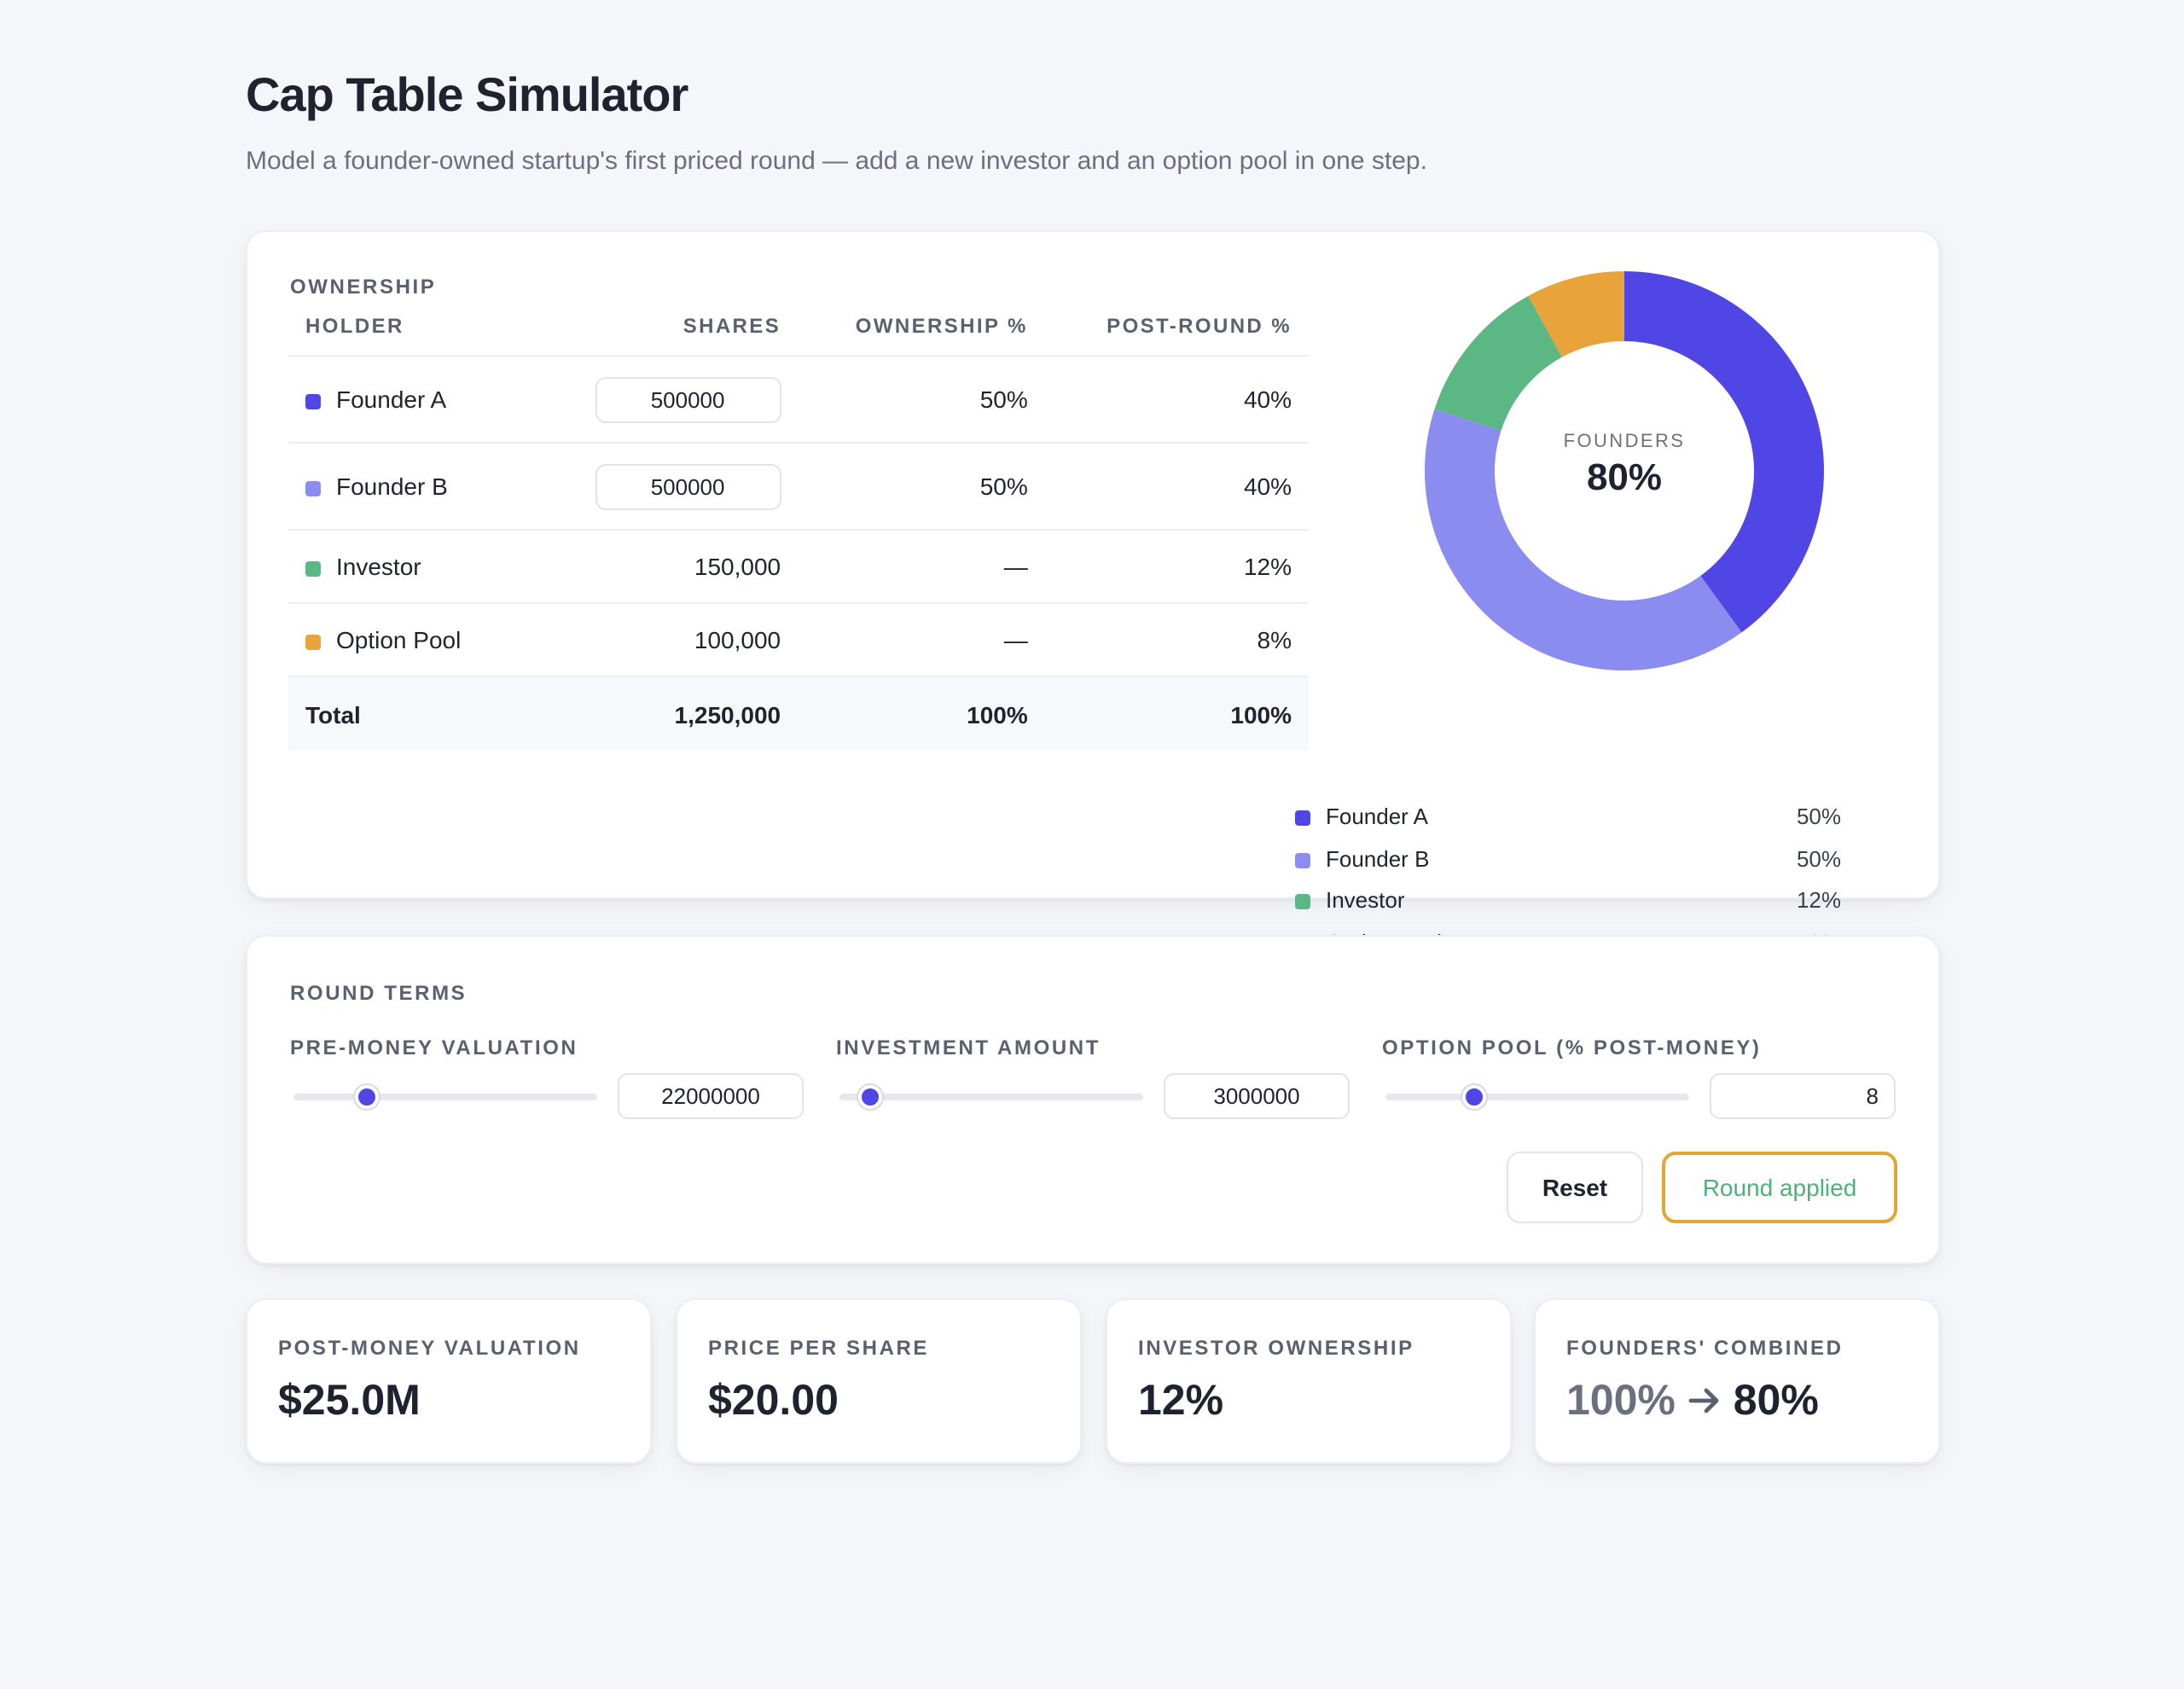 The image size is (2184, 1689). Describe the element at coordinates (1568, 858) in the screenshot. I see `legend-item: Founder B 50%` at that location.